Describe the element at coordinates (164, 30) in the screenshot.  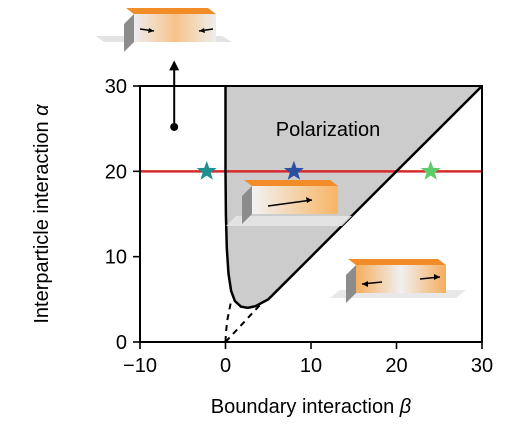
I see `bar-illustration-inward` at that location.